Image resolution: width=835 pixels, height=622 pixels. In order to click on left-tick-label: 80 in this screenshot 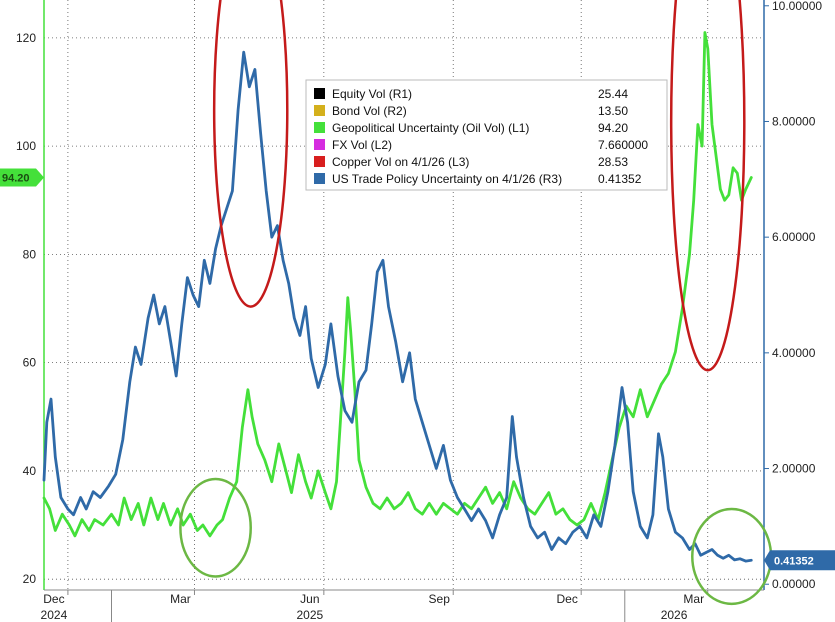, I will do `click(30, 254)`.